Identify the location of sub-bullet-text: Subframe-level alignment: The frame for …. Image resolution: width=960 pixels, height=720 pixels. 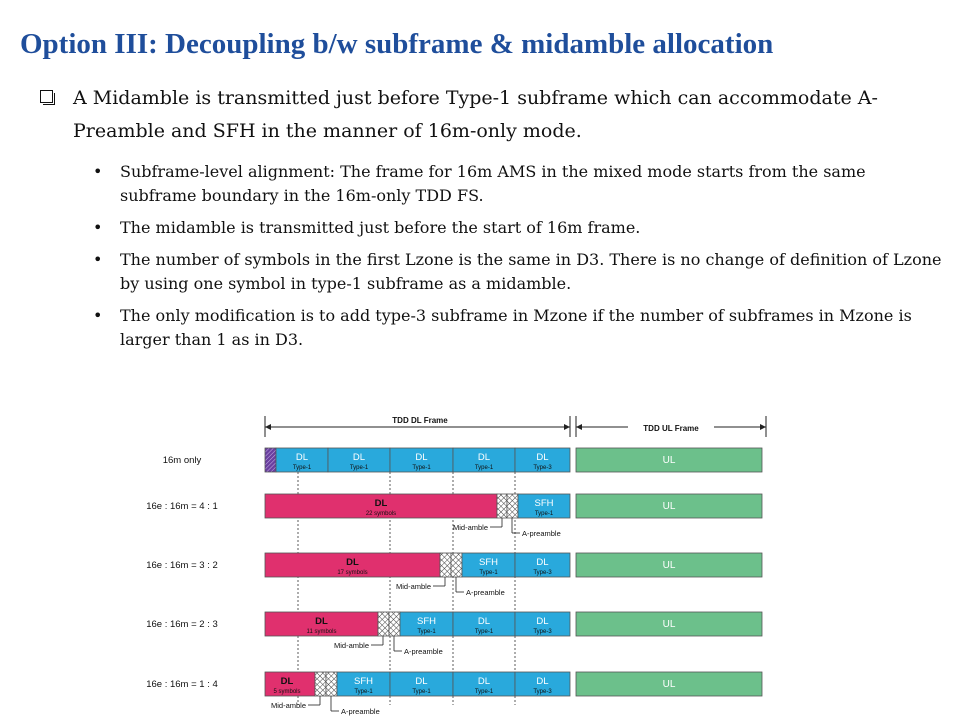
(493, 183).